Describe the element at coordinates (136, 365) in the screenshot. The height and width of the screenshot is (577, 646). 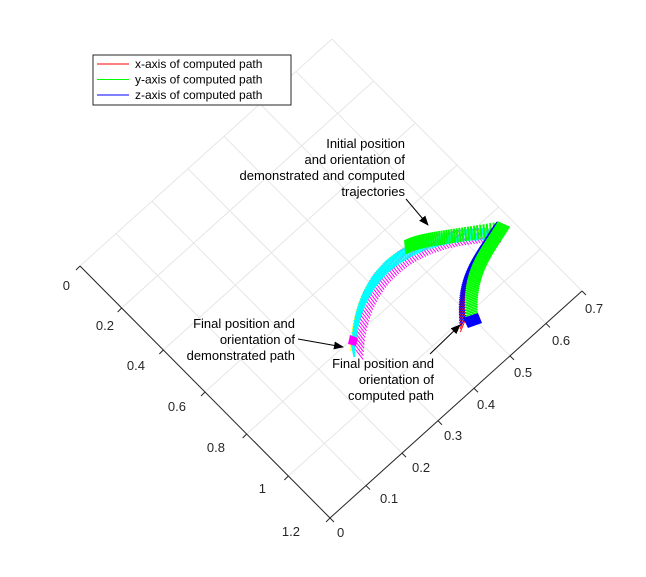
I see `tick-label-b-2: 0.4` at that location.